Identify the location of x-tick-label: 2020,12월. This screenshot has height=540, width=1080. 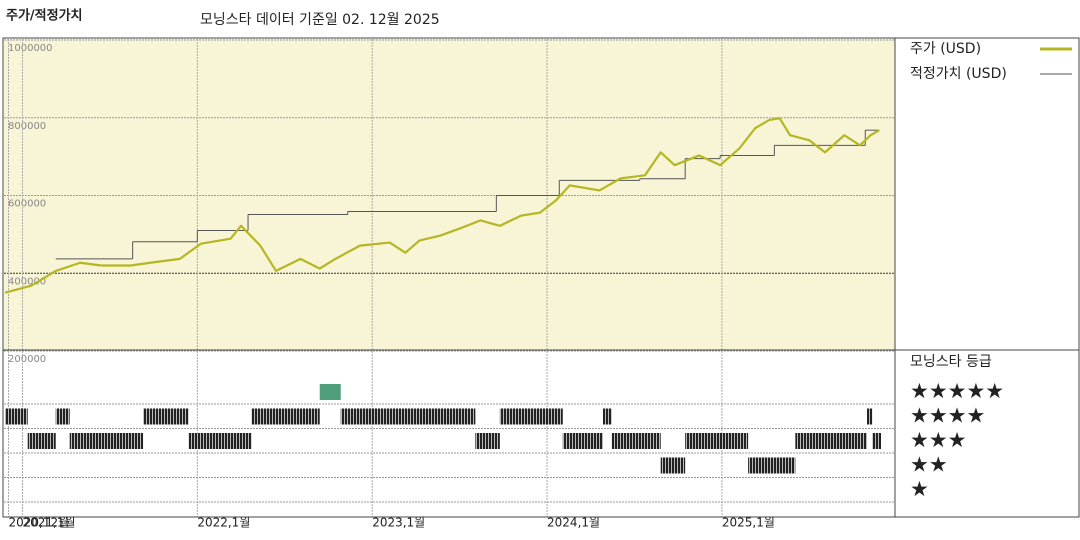
(38, 523).